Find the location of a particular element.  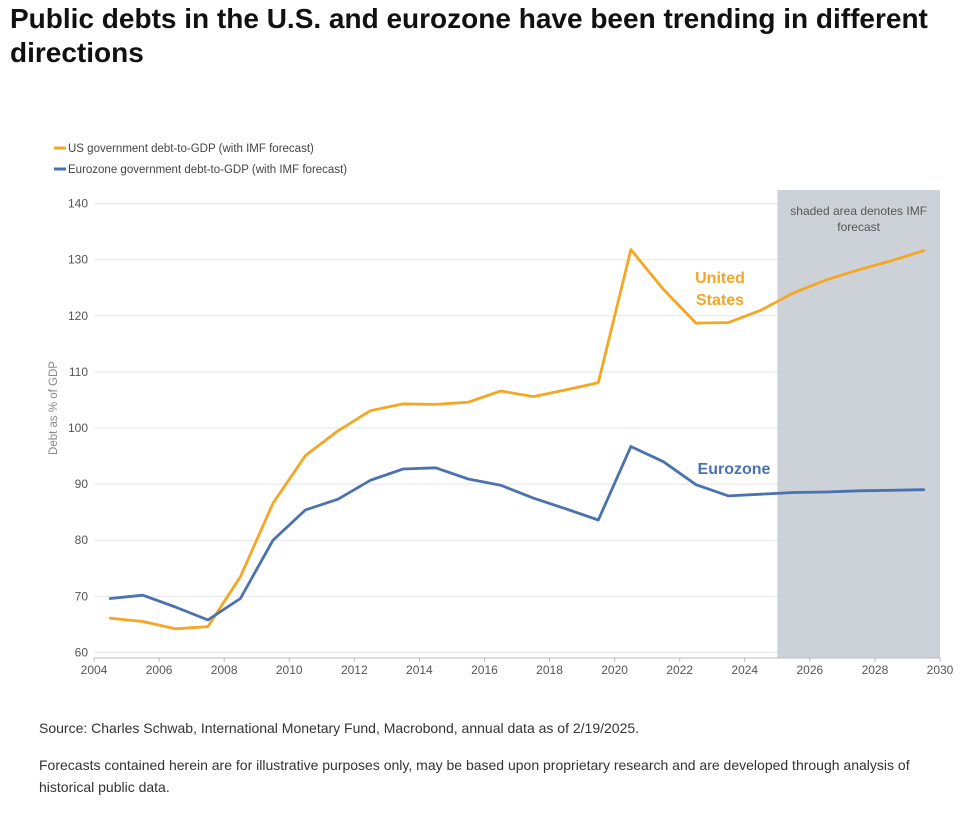

series-label-us-line-2: States is located at coordinates (720, 300).